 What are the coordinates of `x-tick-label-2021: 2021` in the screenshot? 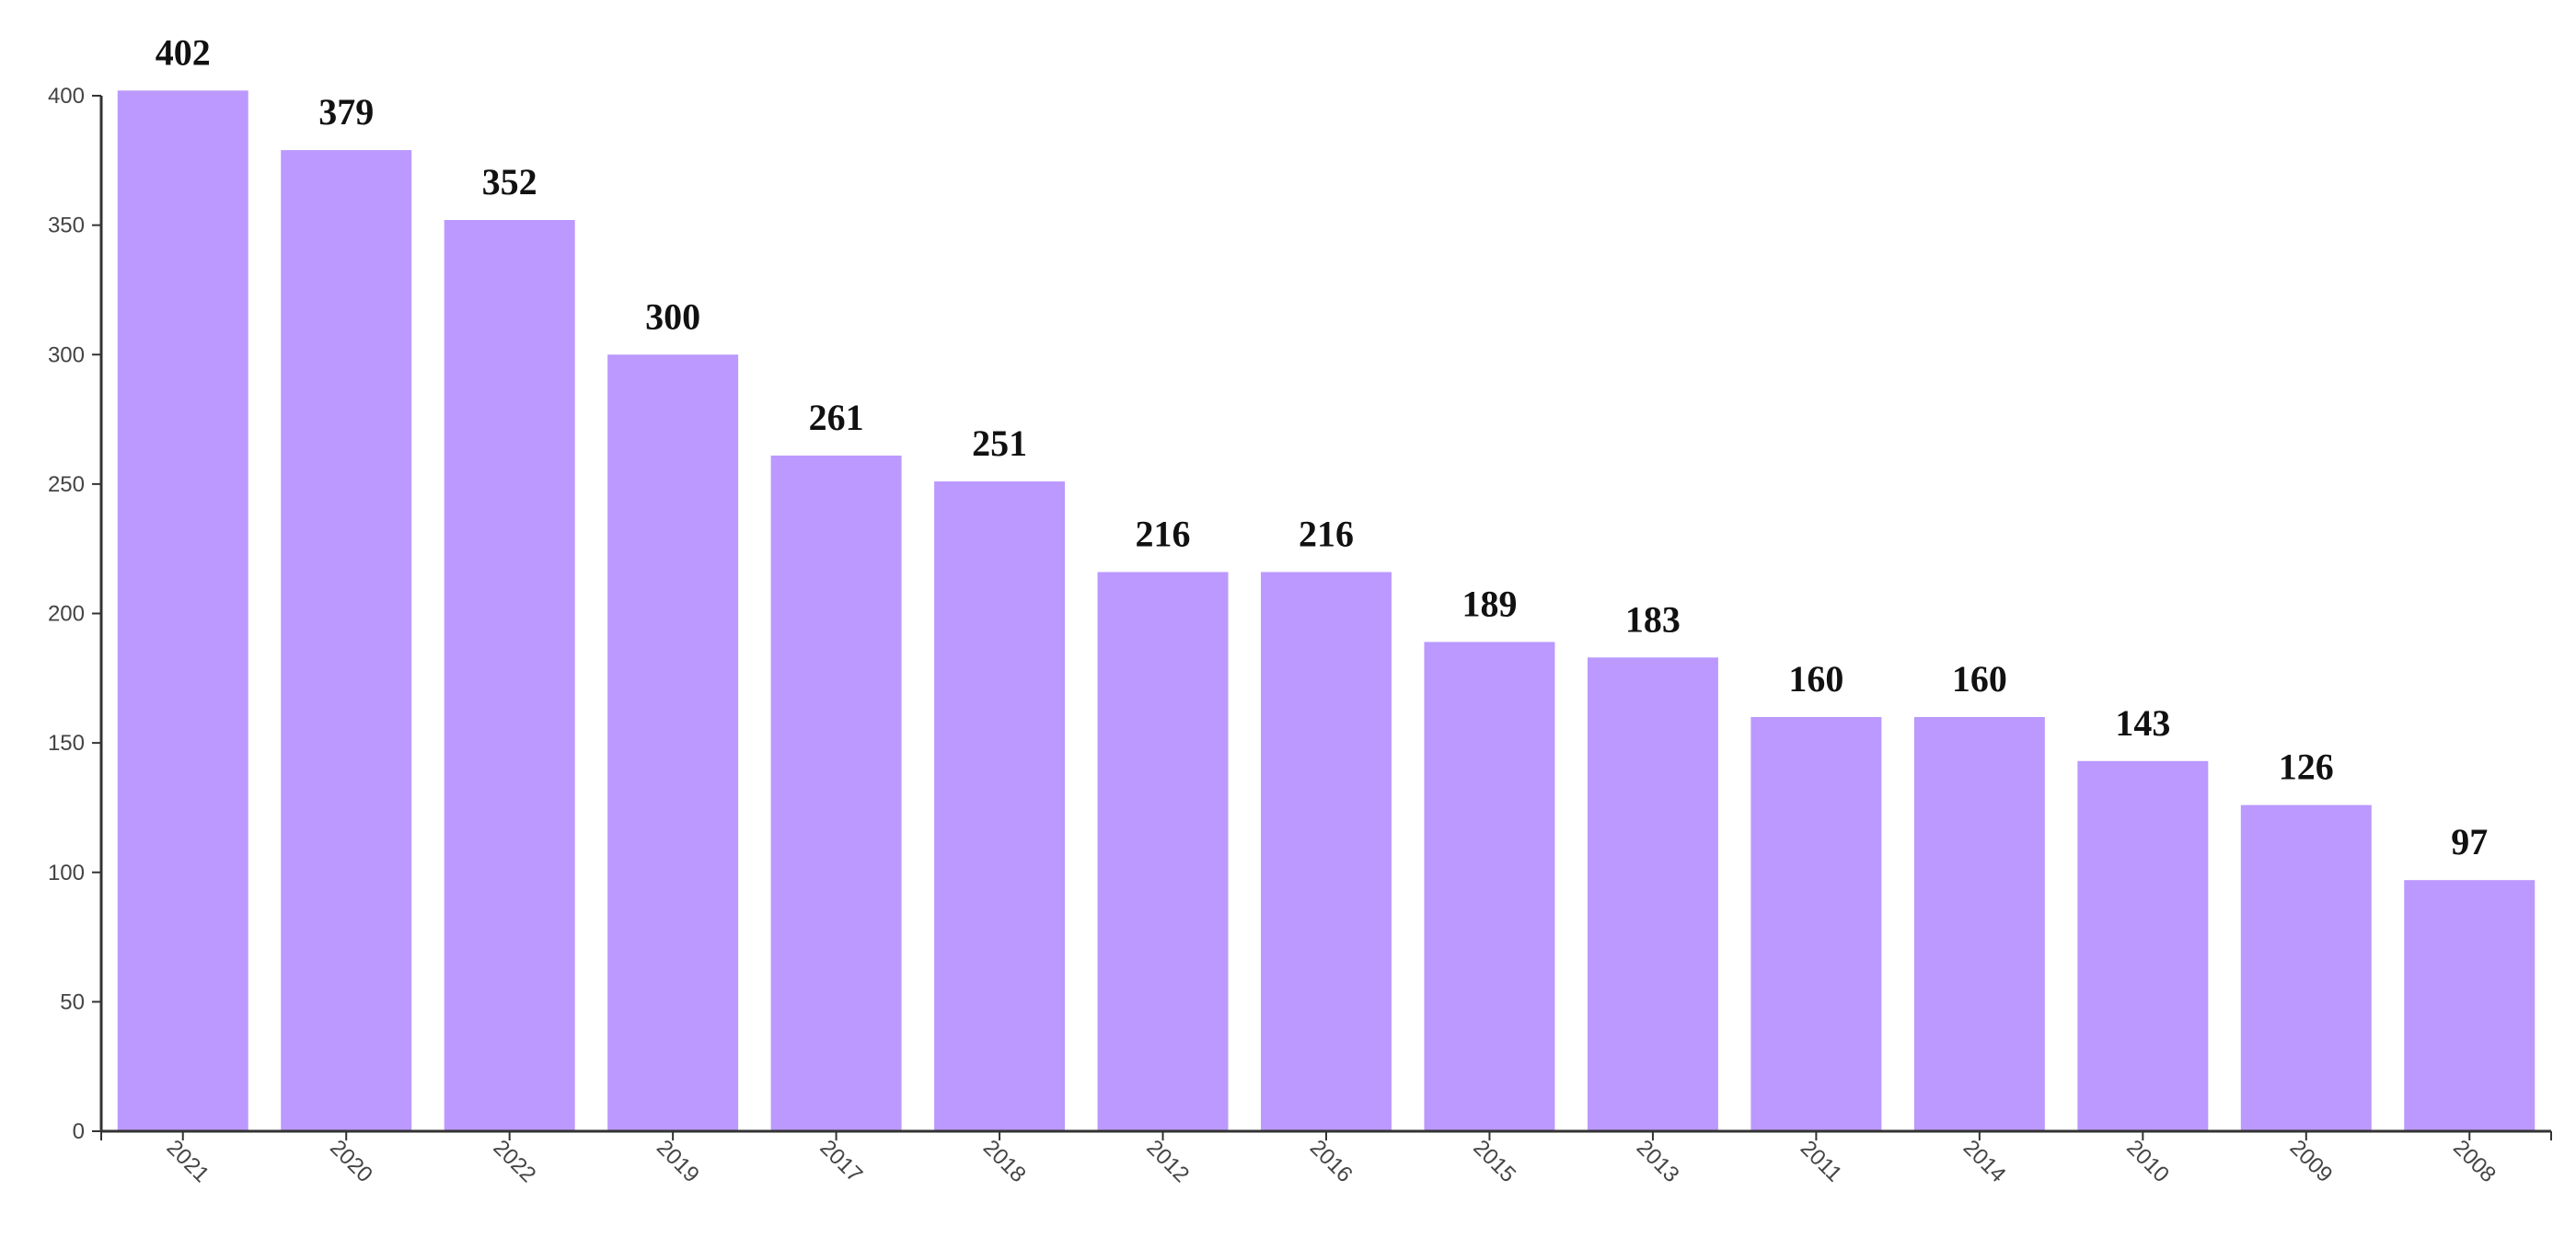 It's located at (188, 1161).